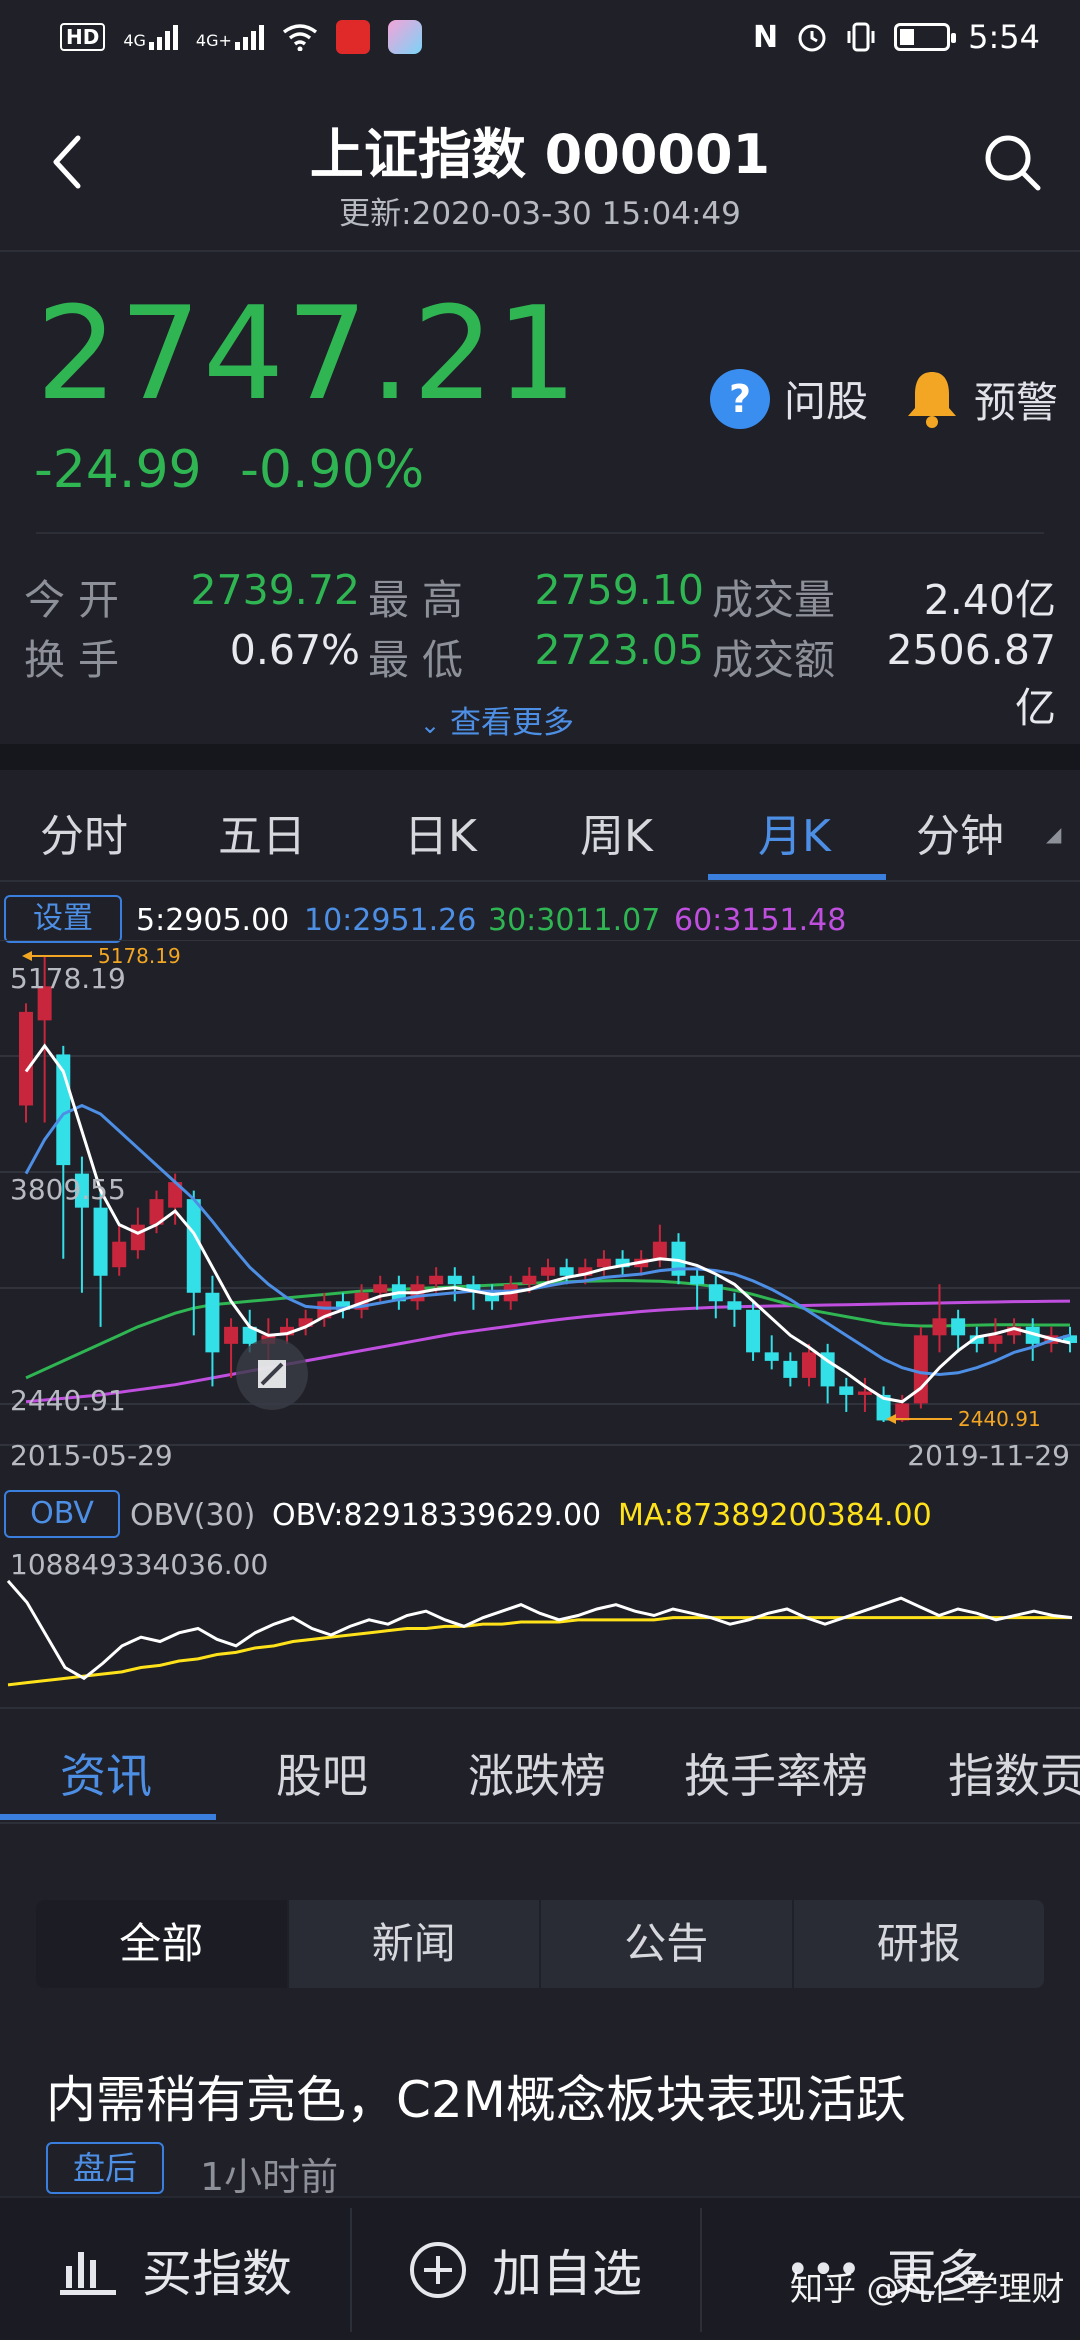 Image resolution: width=1080 pixels, height=2340 pixels. I want to click on tab-forum: 股吧, so click(322, 1776).